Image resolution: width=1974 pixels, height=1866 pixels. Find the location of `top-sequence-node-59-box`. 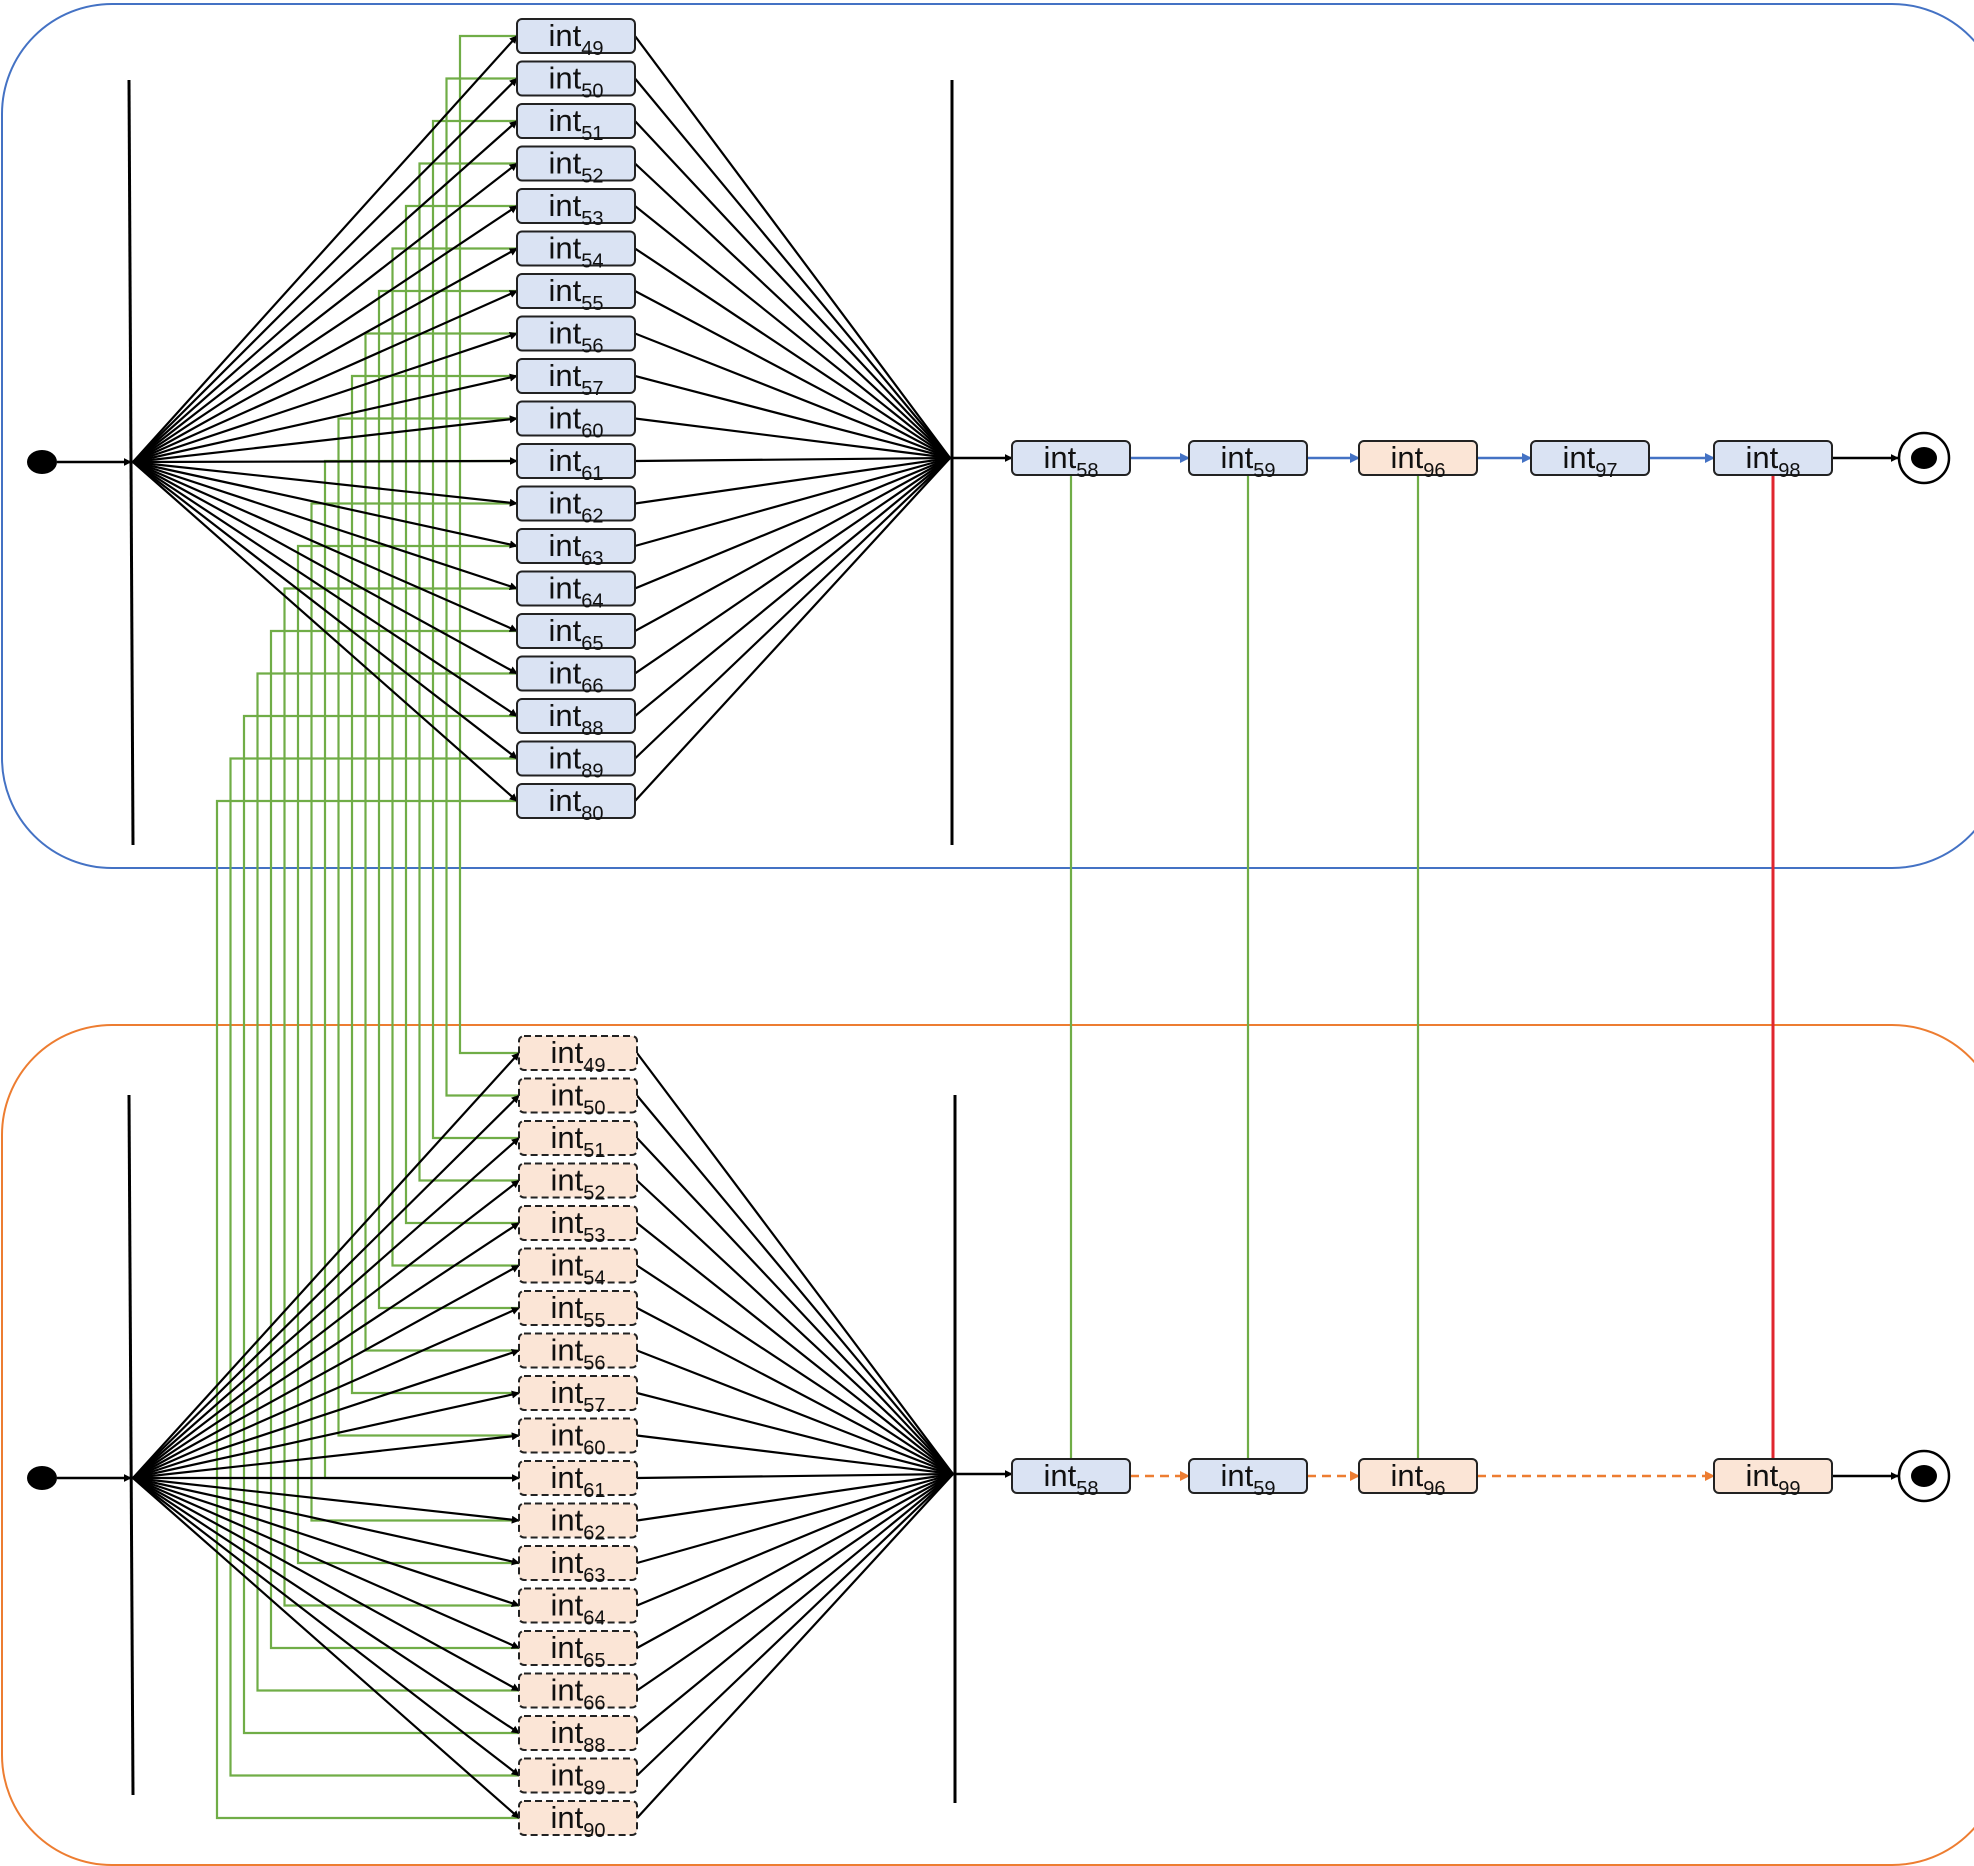

top-sequence-node-59-box is located at coordinates (1248, 458).